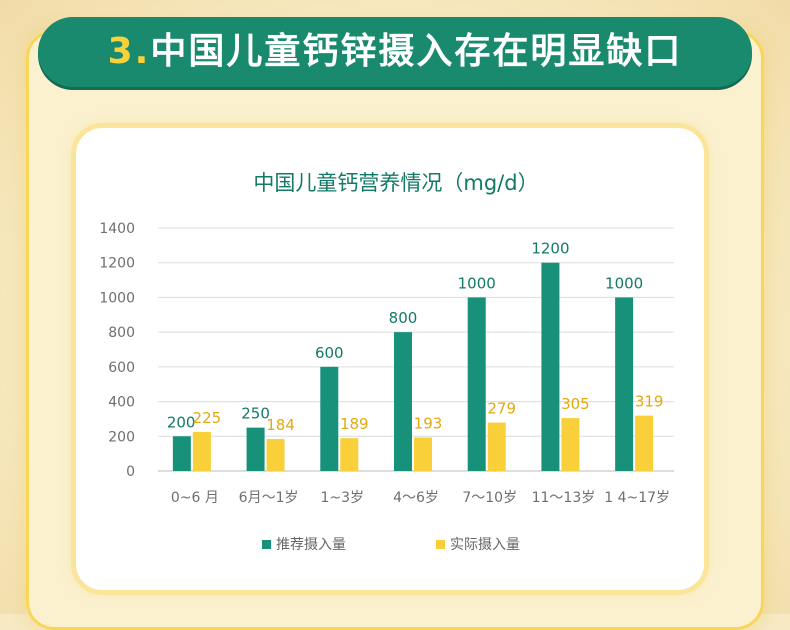 Image resolution: width=790 pixels, height=630 pixels. Describe the element at coordinates (129, 51) in the screenshot. I see `headline-number: 3.` at that location.